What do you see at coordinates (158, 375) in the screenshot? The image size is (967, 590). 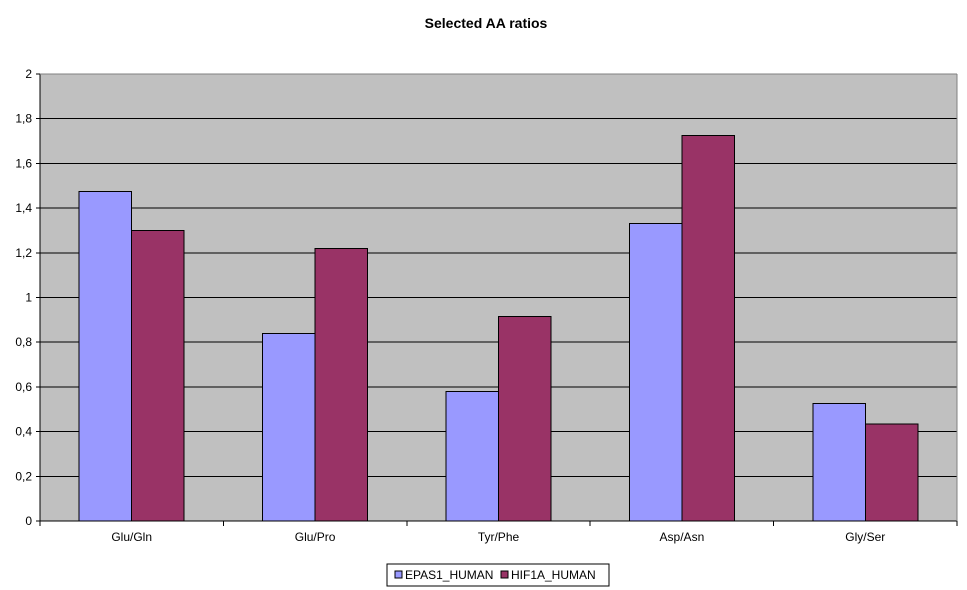 I see `bar-hif1a-human-glu-gln` at bounding box center [158, 375].